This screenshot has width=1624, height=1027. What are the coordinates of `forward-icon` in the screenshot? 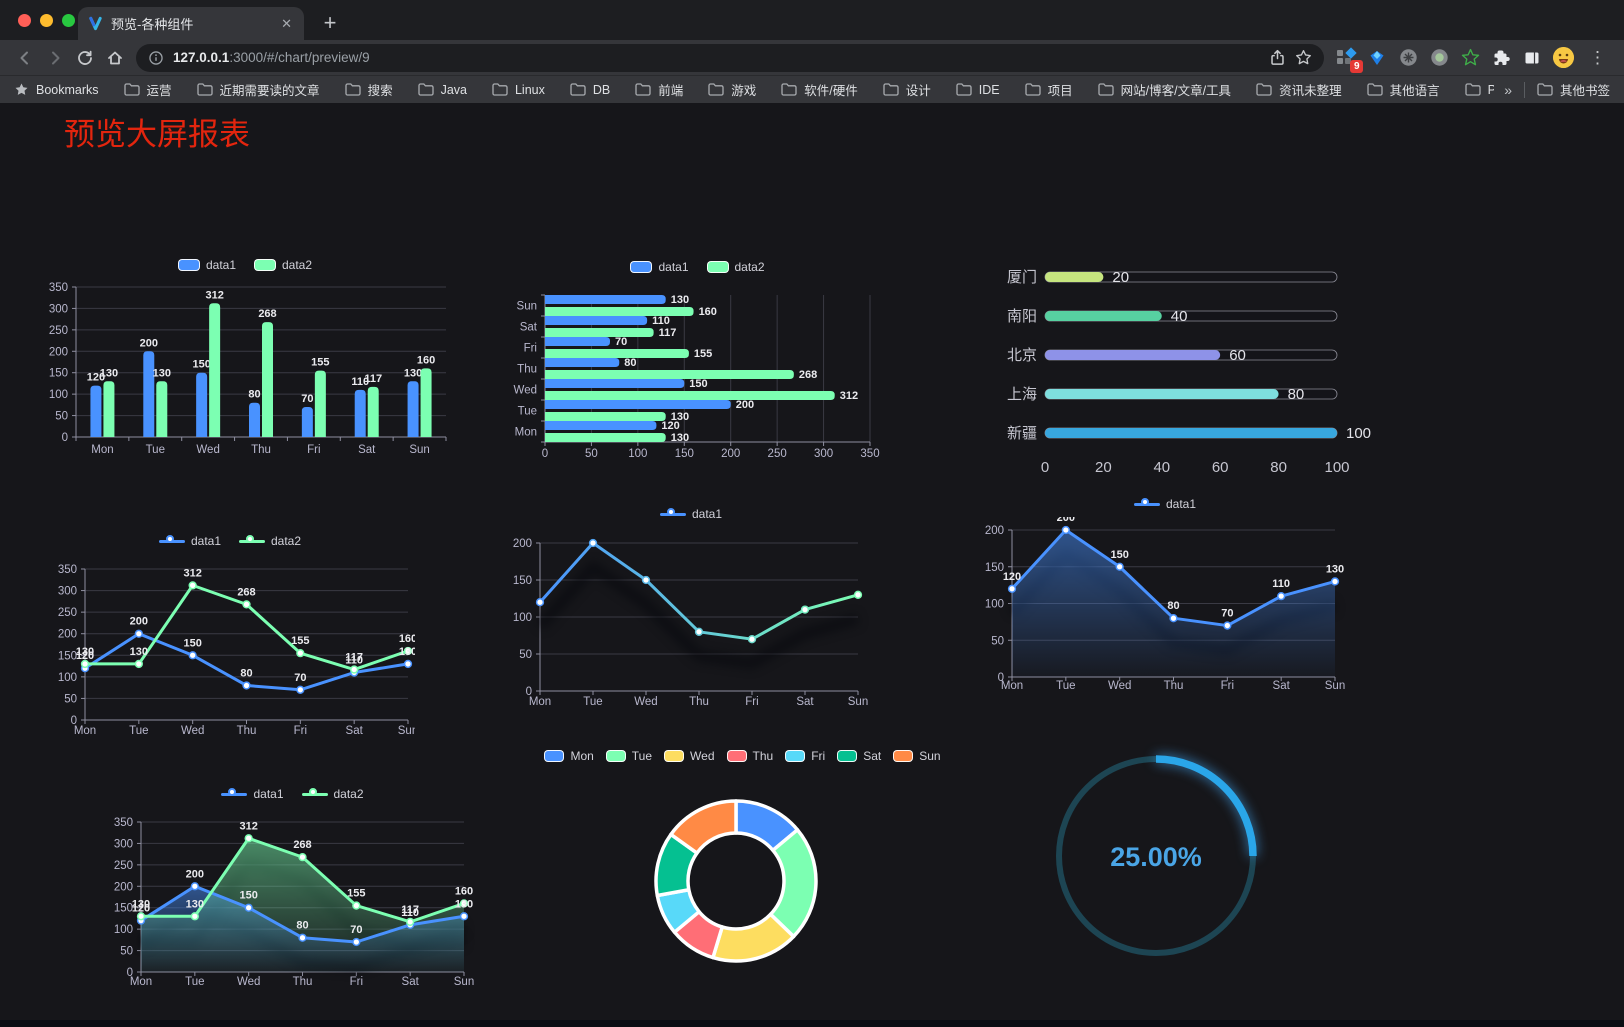 It's located at (55, 58).